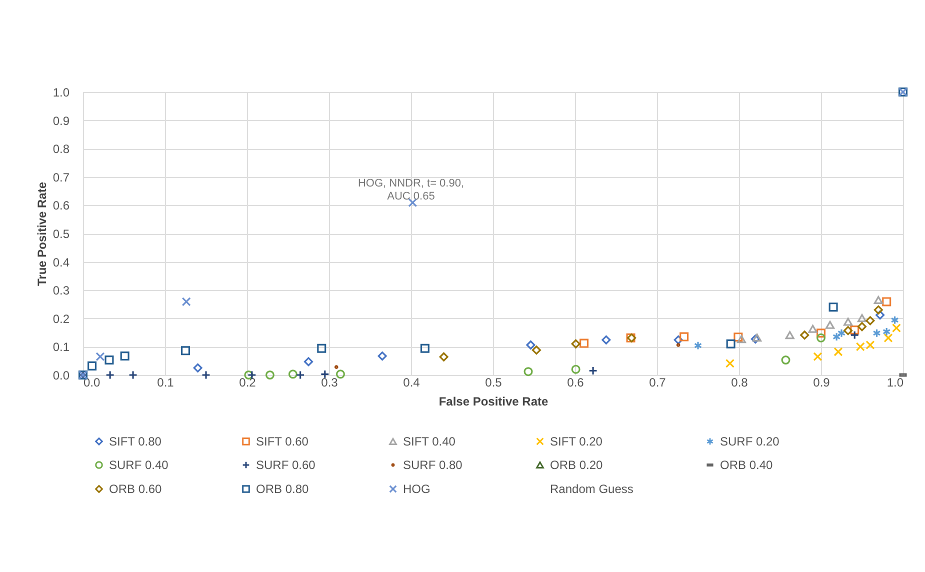  Describe the element at coordinates (657, 383) in the screenshot. I see `x-tick-label: 0.7` at that location.